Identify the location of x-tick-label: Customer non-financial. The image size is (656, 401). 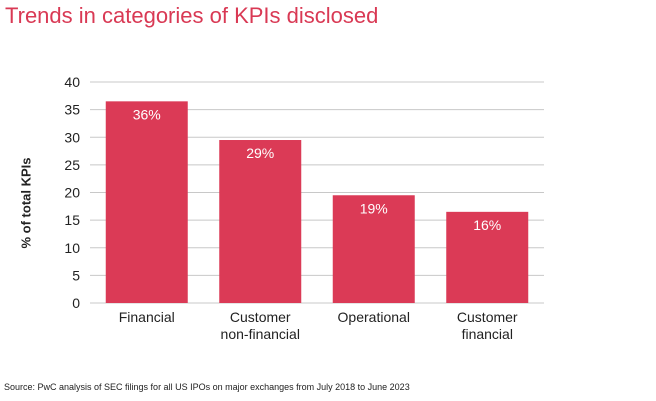
(260, 325).